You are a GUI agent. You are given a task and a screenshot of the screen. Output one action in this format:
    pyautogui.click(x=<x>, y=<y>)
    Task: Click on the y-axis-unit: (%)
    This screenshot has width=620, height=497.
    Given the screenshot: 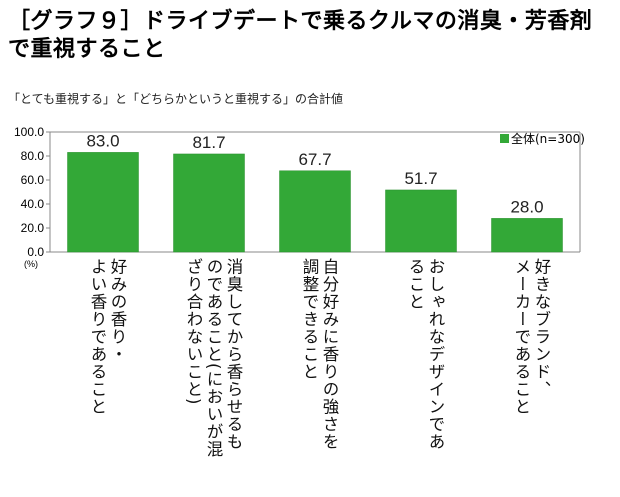 What is the action you would take?
    pyautogui.click(x=31, y=264)
    